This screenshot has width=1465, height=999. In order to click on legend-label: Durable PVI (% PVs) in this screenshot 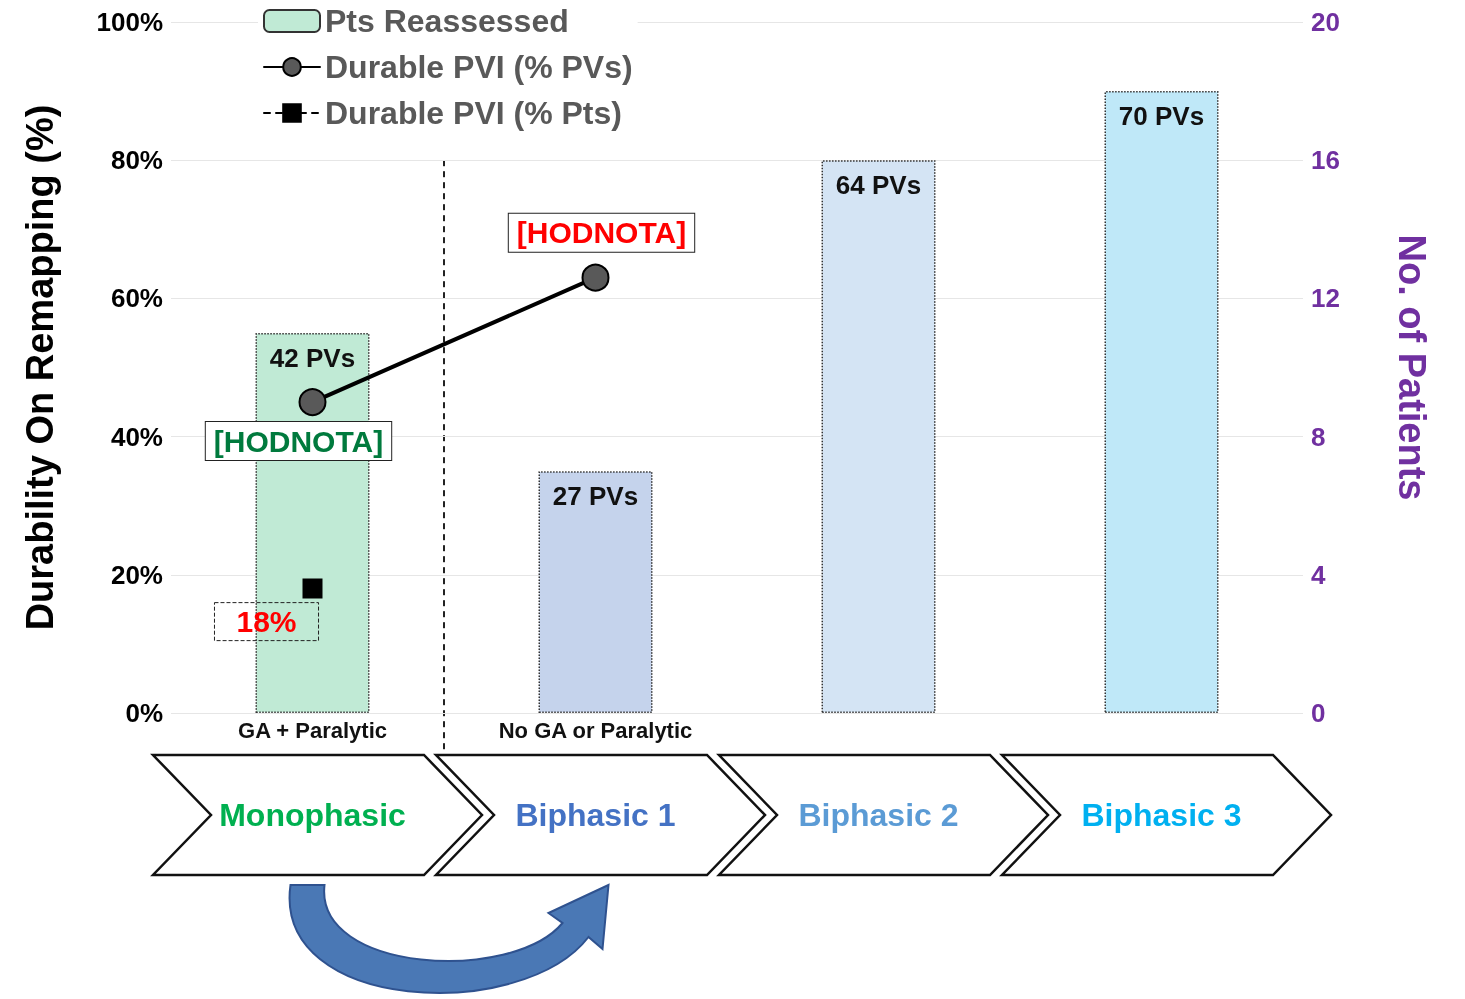, I will do `click(479, 67)`.